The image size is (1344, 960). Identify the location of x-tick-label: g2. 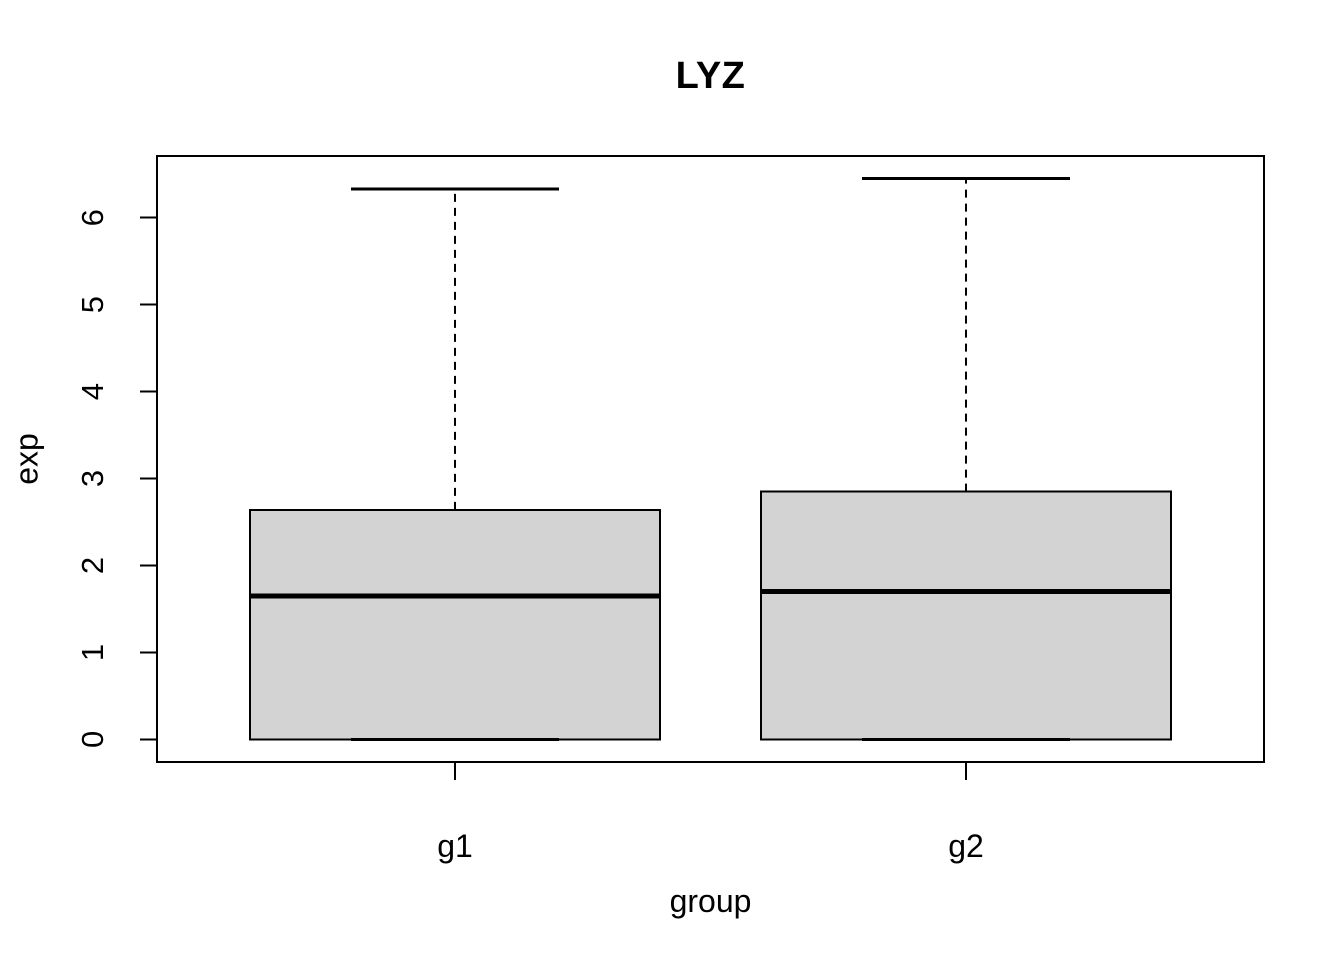
(966, 846).